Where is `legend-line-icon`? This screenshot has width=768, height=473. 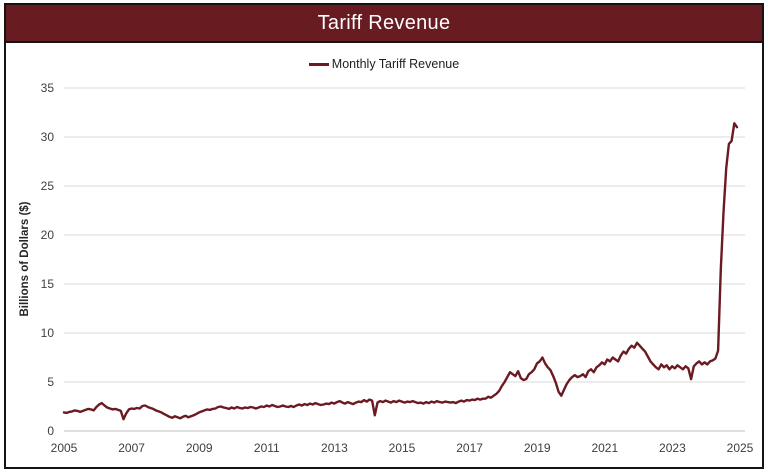
legend-line-icon is located at coordinates (318, 64).